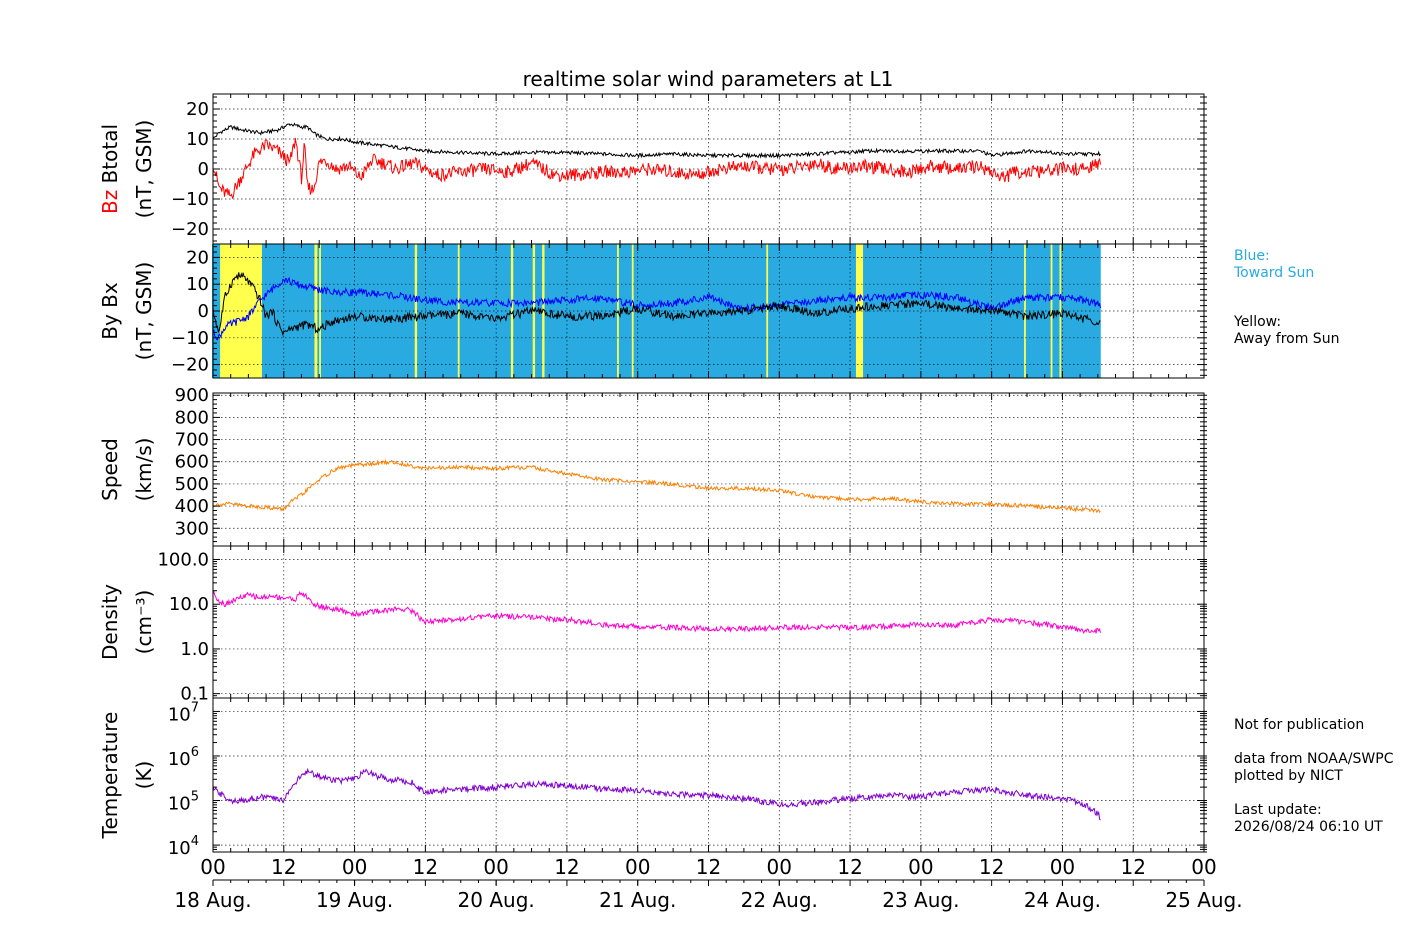 This screenshot has height=944, width=1417. What do you see at coordinates (192, 462) in the screenshot?
I see `y-tick-label: 600` at bounding box center [192, 462].